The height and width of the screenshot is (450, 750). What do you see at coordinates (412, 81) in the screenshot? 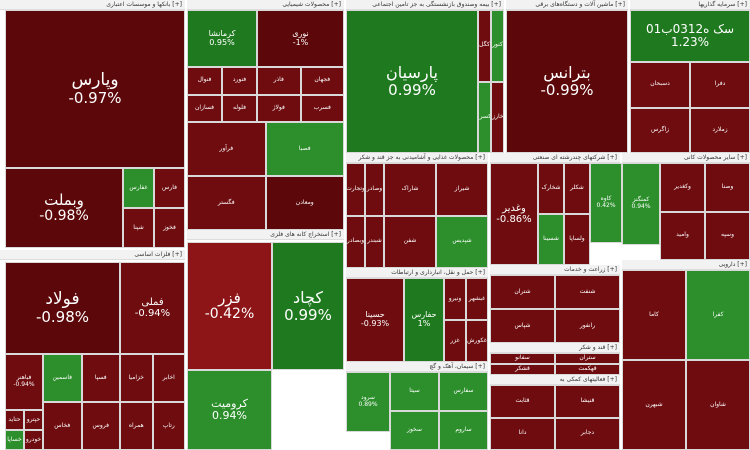
I see `tile-7: پارسیان 0.99%` at bounding box center [412, 81].